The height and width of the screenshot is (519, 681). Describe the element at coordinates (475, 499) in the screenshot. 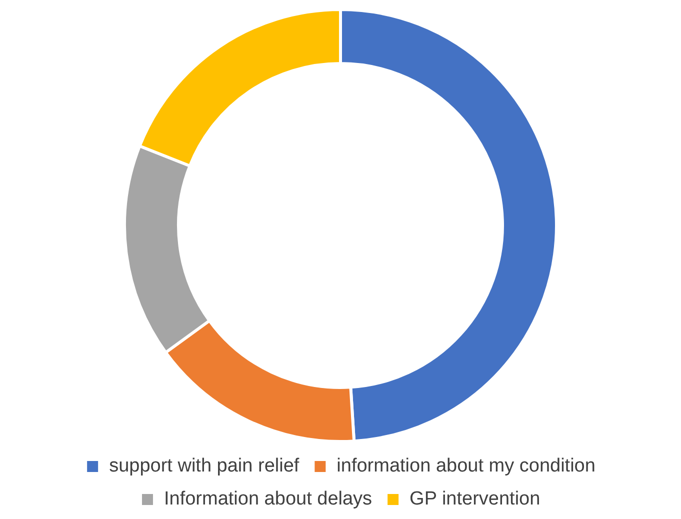

I see `legend-label: GP intervention` at that location.